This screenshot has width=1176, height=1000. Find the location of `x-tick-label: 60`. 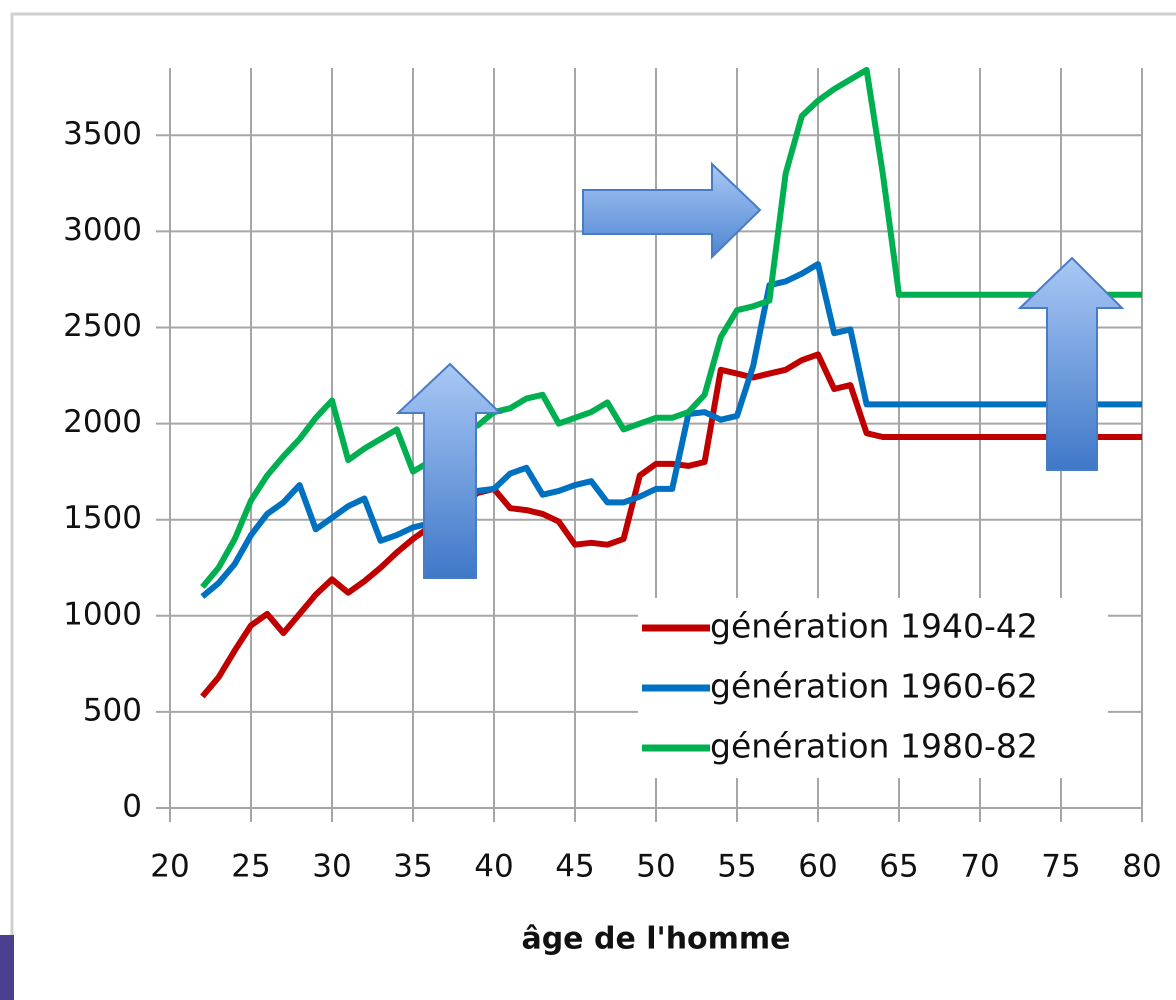

x-tick-label: 60 is located at coordinates (817, 867).